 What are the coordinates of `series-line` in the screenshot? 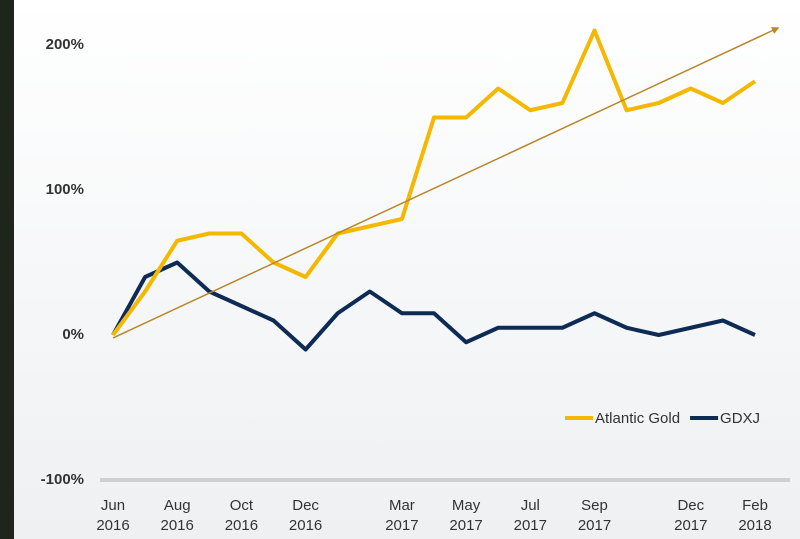 It's located at (433, 306).